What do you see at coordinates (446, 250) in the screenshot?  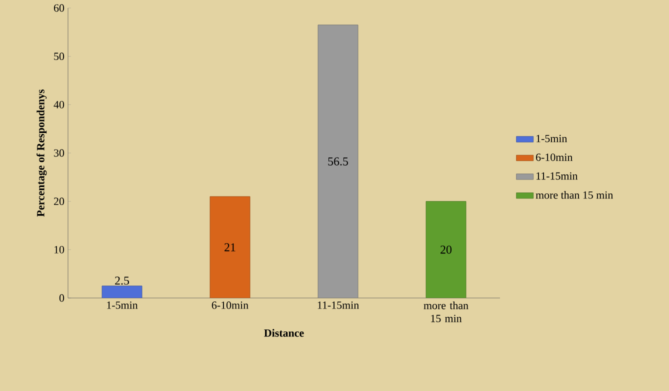 I see `data-label: 20` at bounding box center [446, 250].